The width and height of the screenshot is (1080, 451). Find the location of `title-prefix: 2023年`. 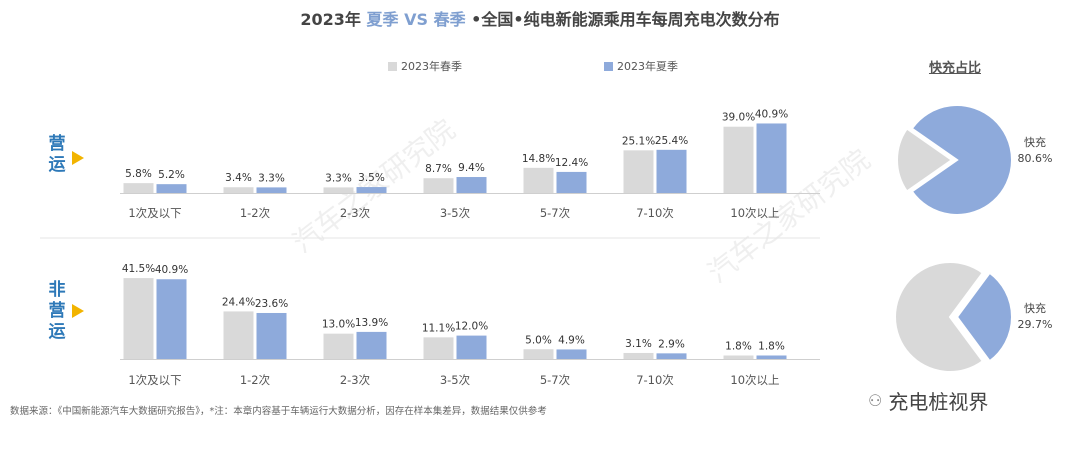

title-prefix: 2023年 is located at coordinates (330, 19).